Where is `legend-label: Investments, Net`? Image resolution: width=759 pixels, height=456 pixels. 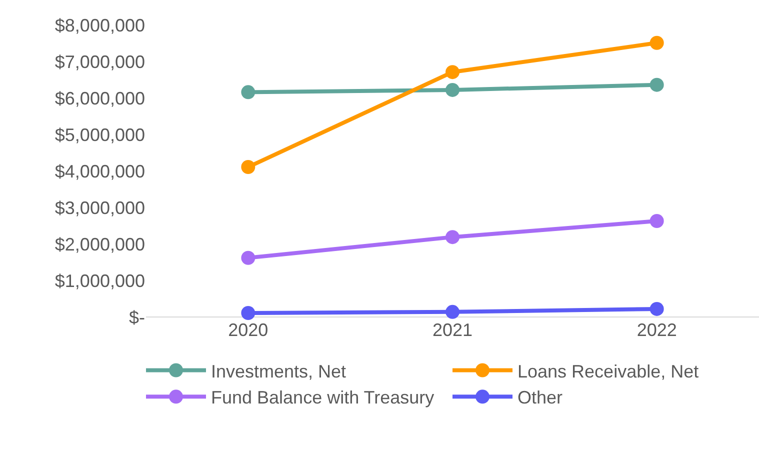
legend-label: Investments, Net is located at coordinates (278, 371).